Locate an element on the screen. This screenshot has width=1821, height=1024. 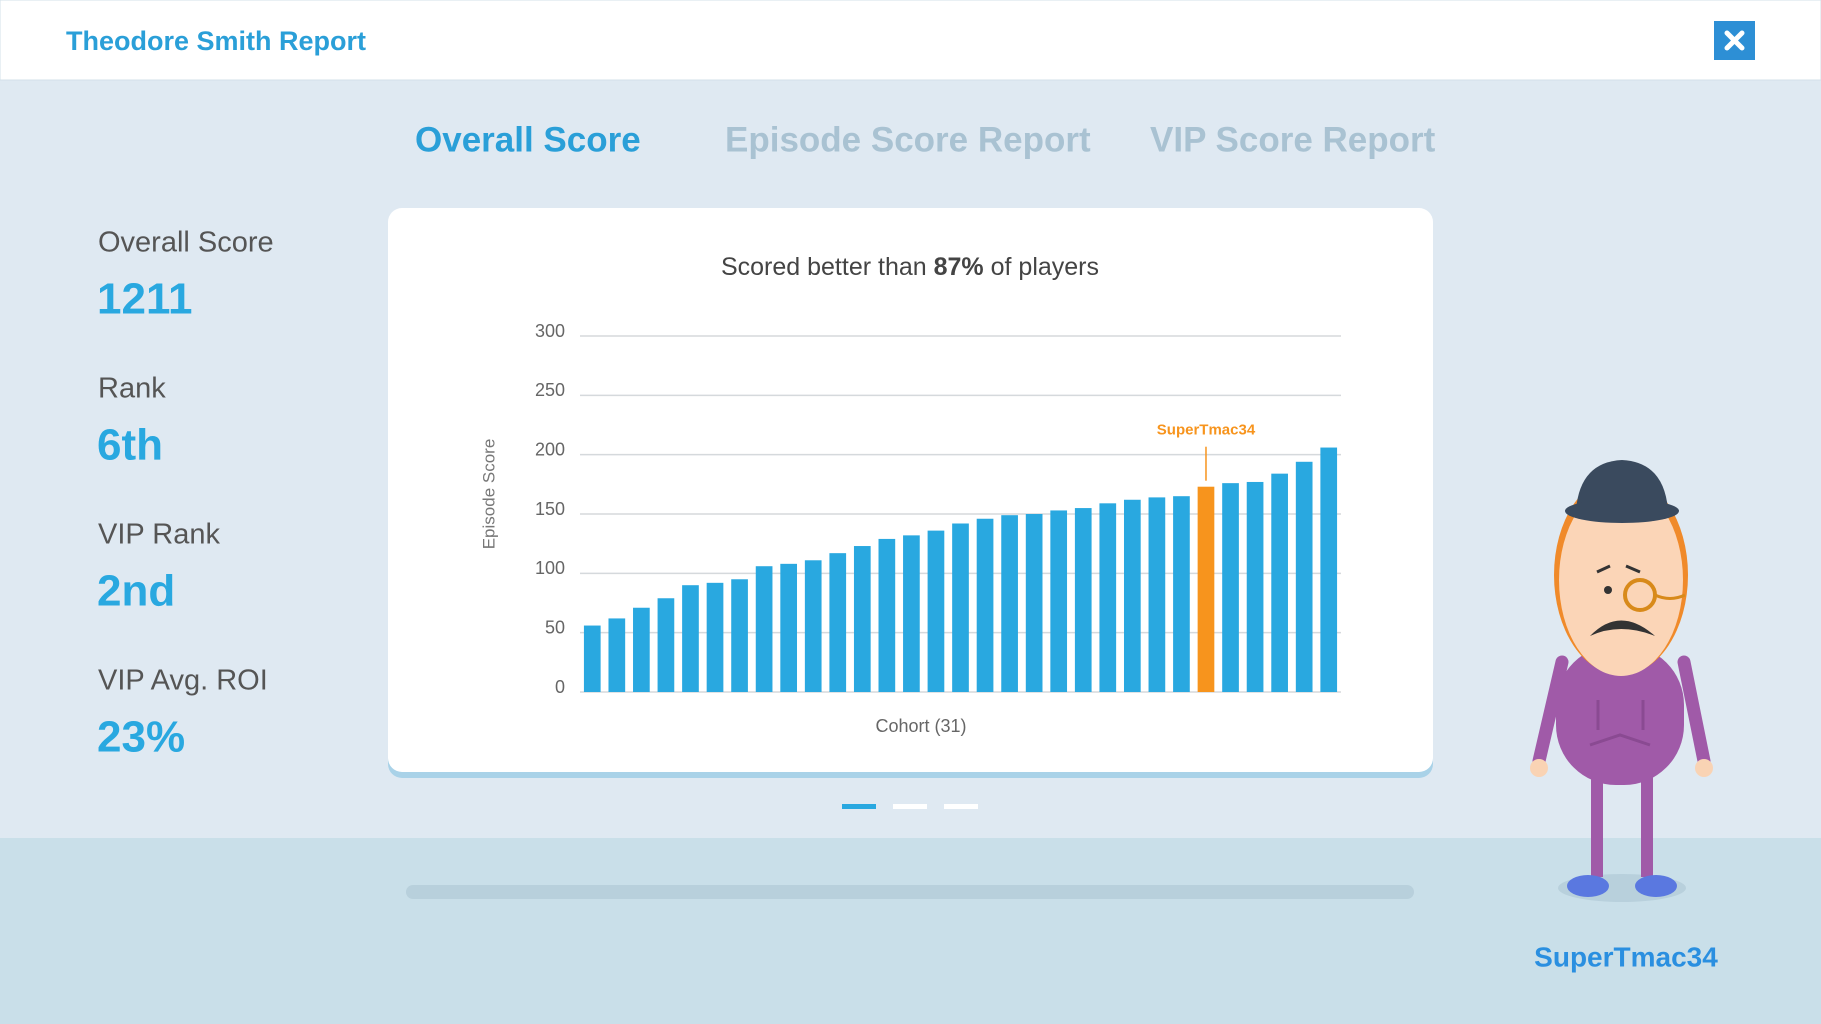
mustache is located at coordinates (1622, 628).